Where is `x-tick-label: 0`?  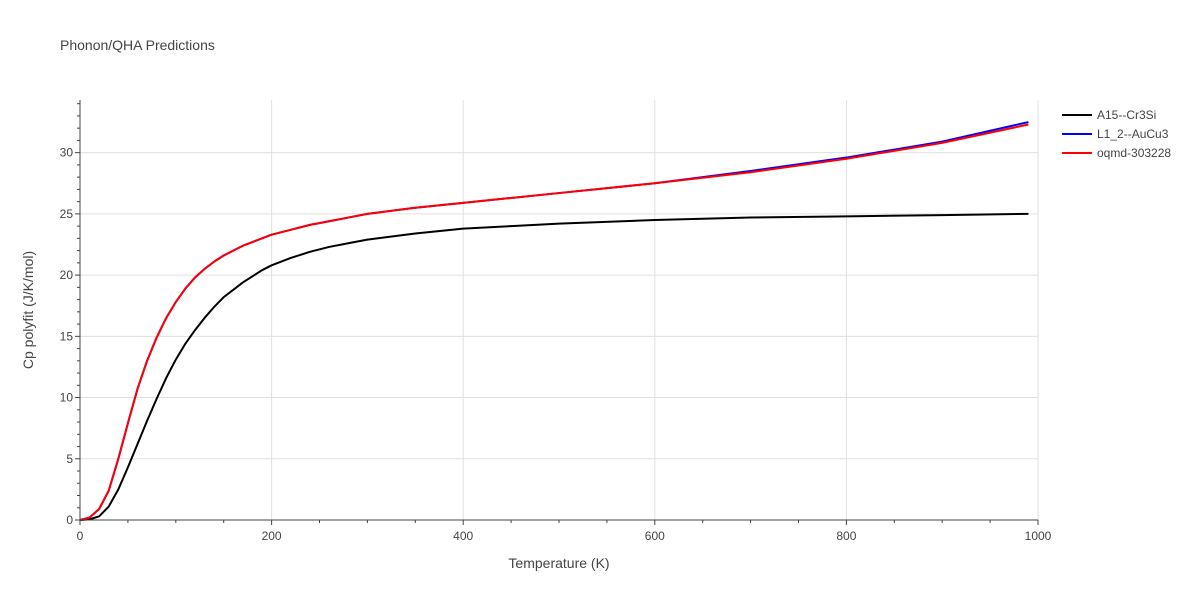 x-tick-label: 0 is located at coordinates (80, 536).